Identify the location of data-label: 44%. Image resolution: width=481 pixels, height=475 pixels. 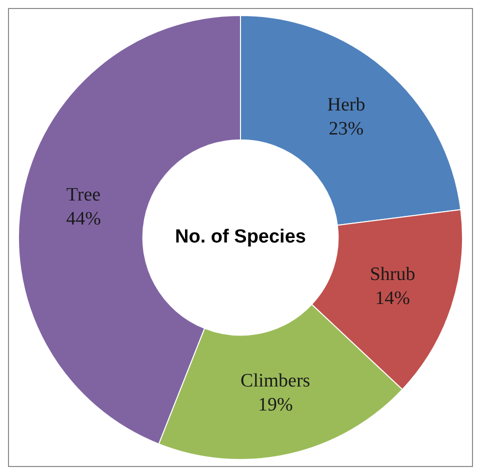
(84, 219).